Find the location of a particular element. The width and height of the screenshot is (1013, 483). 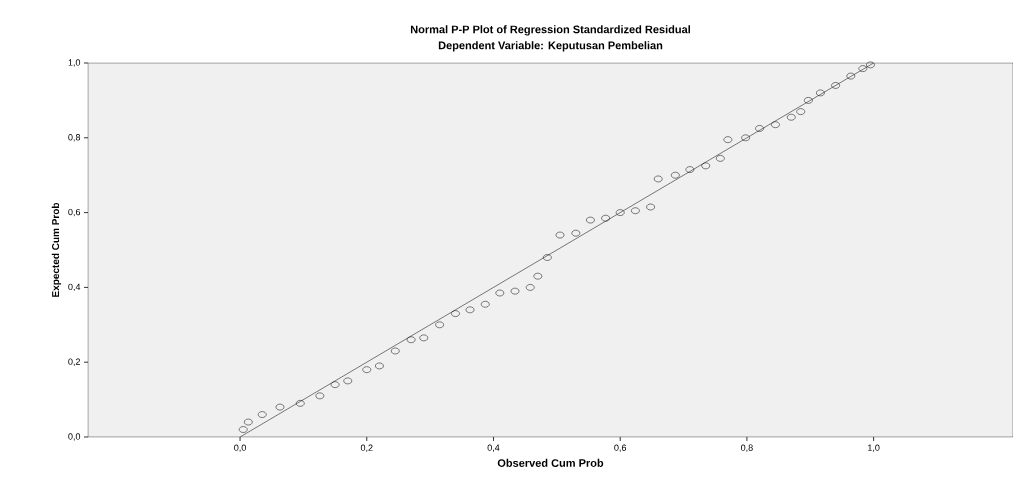

y-axis-title: Expected Cum Prob is located at coordinates (56, 249).